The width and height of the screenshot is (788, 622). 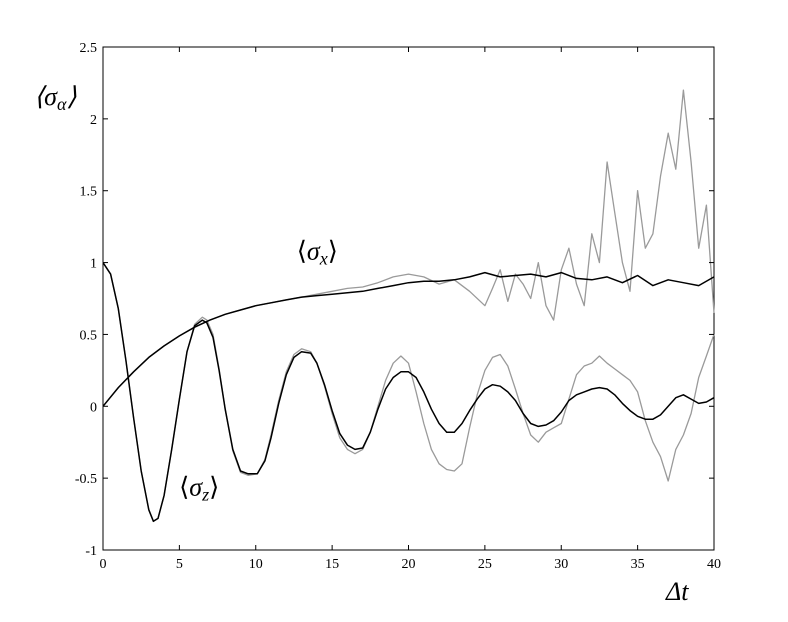 I want to click on x-tick-label-0: 0, so click(x=103, y=564).